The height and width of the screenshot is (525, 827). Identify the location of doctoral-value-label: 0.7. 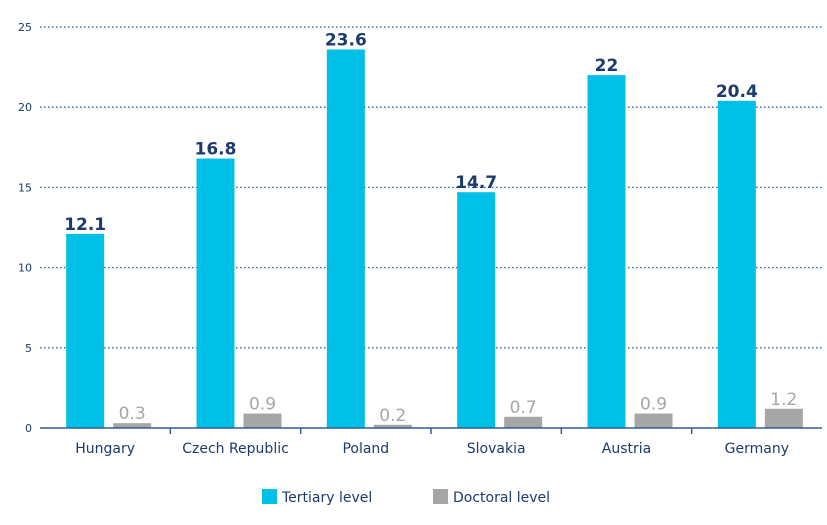
(523, 408).